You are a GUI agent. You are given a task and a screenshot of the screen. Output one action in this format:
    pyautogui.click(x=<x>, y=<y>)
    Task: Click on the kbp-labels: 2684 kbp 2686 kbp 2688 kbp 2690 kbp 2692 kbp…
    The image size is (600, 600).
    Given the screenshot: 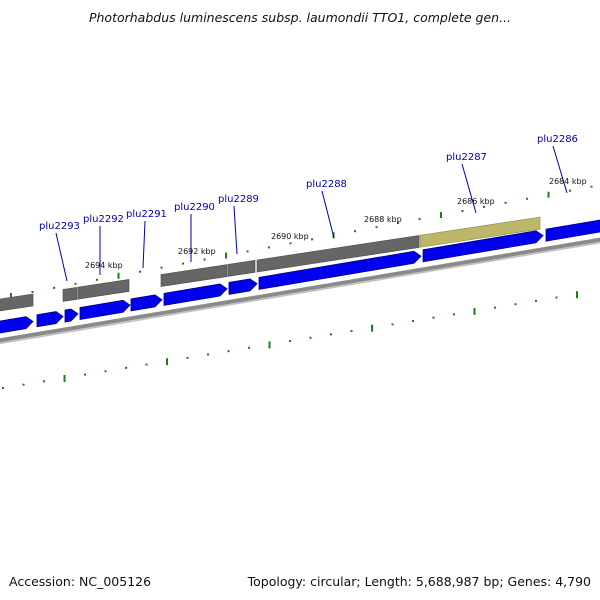 What is the action you would take?
    pyautogui.click(x=336, y=223)
    